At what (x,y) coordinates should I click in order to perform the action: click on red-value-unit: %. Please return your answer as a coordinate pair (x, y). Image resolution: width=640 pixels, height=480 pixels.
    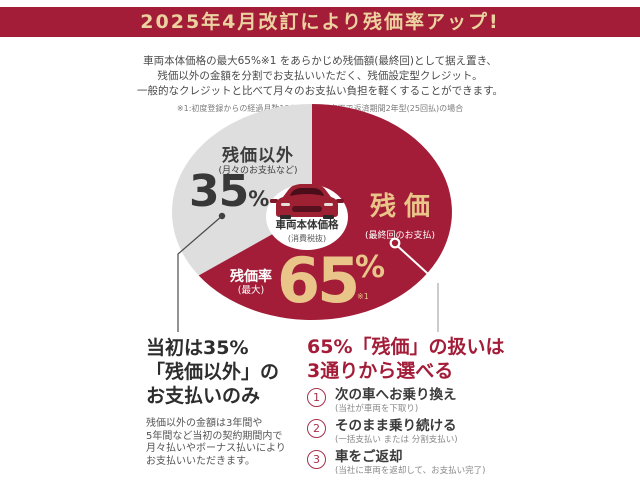
    Looking at the image, I should click on (370, 267).